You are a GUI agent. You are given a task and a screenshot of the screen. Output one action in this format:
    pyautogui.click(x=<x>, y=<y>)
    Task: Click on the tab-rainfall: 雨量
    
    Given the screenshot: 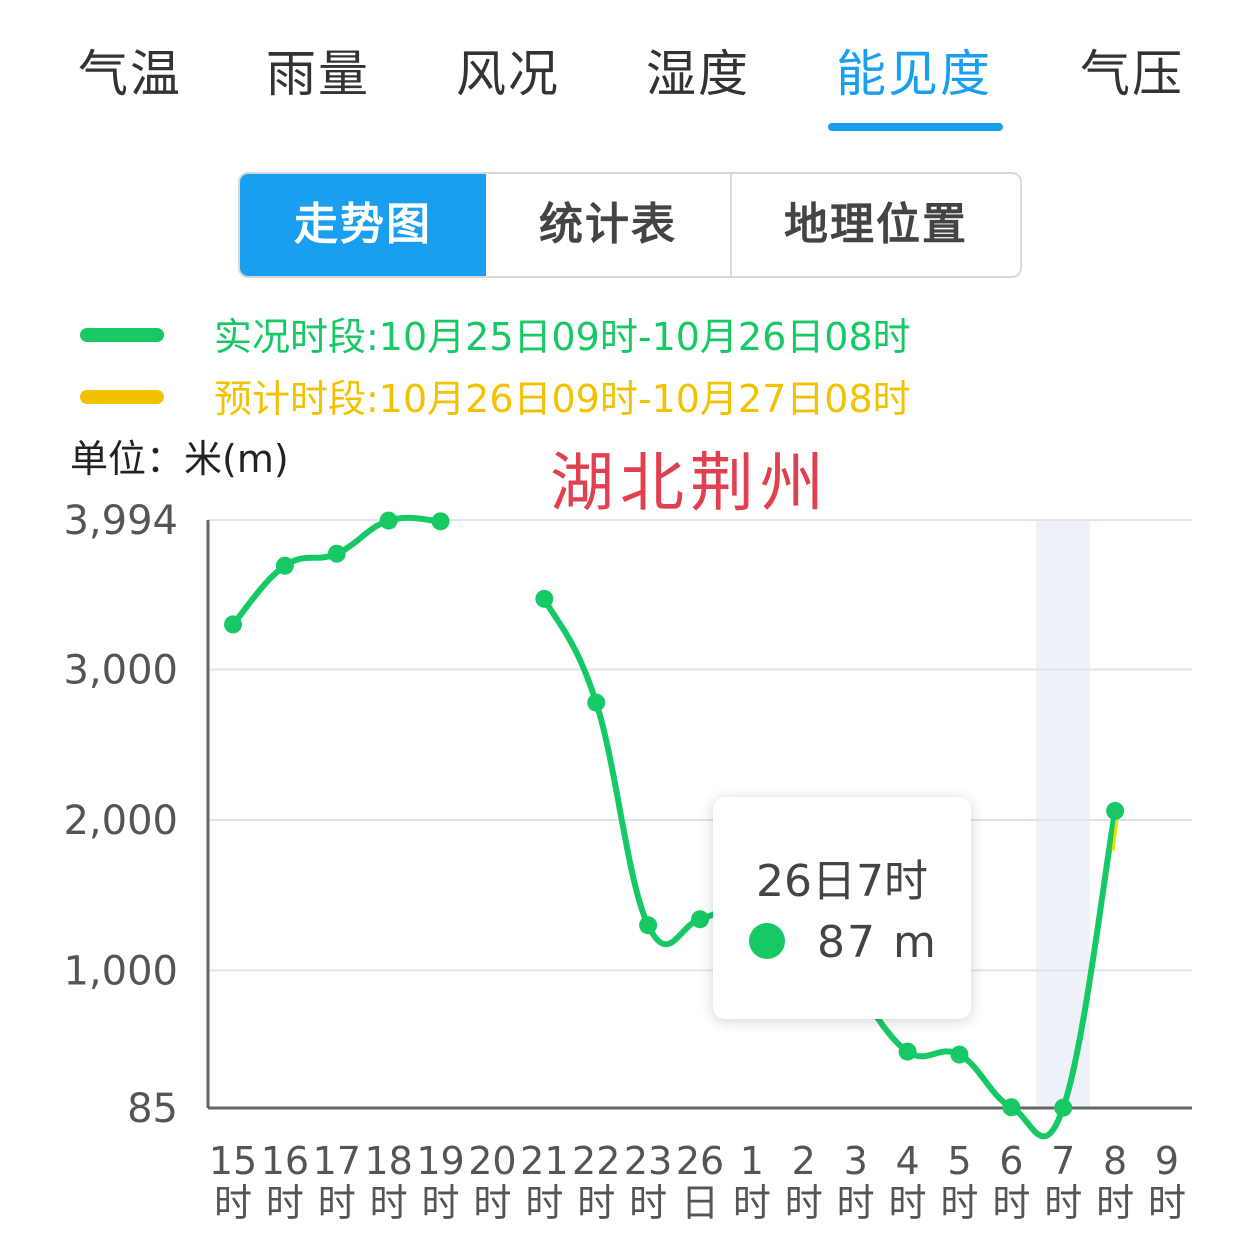 What is the action you would take?
    pyautogui.click(x=318, y=74)
    